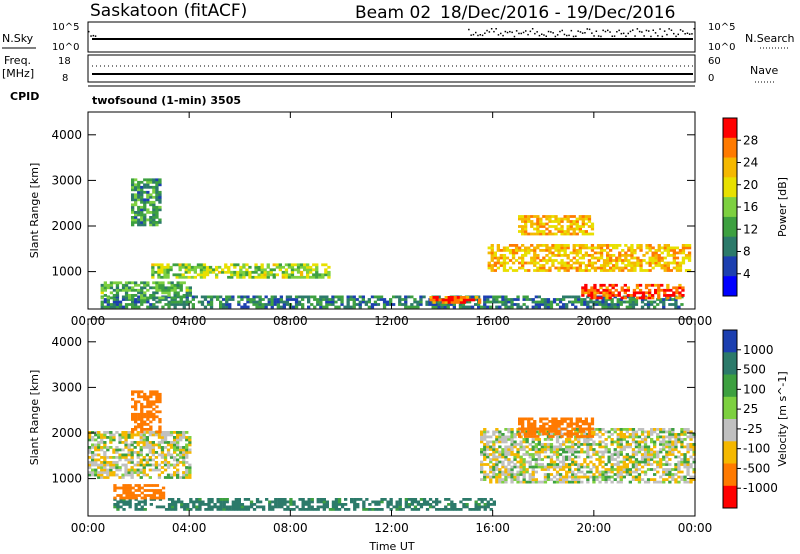 The height and width of the screenshot is (554, 800). I want to click on colorbar-swatch, so click(730, 386).